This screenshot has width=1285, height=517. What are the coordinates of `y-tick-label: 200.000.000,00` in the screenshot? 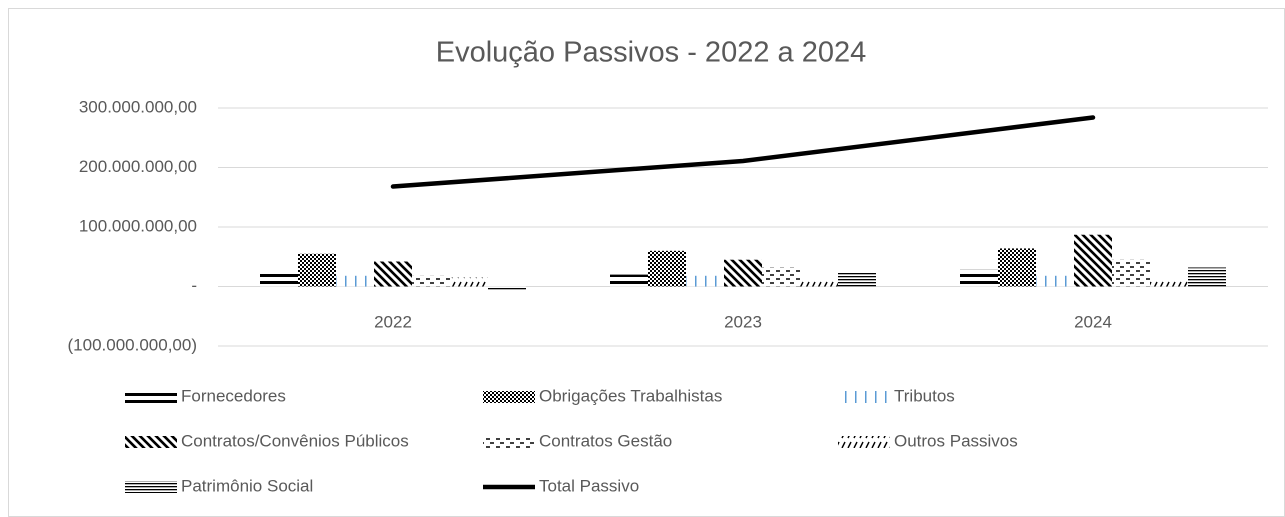 It's located at (138, 166).